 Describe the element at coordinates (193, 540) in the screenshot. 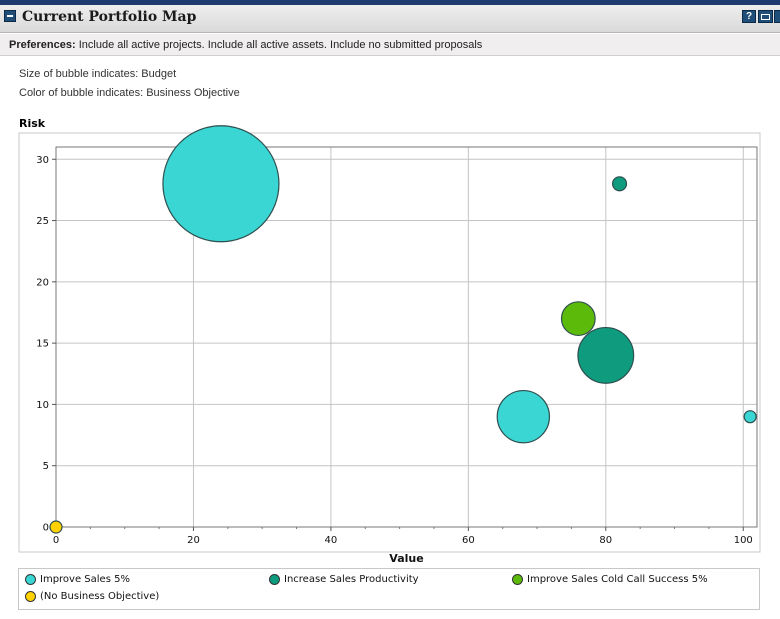

I see `x-tick-label: 20` at that location.